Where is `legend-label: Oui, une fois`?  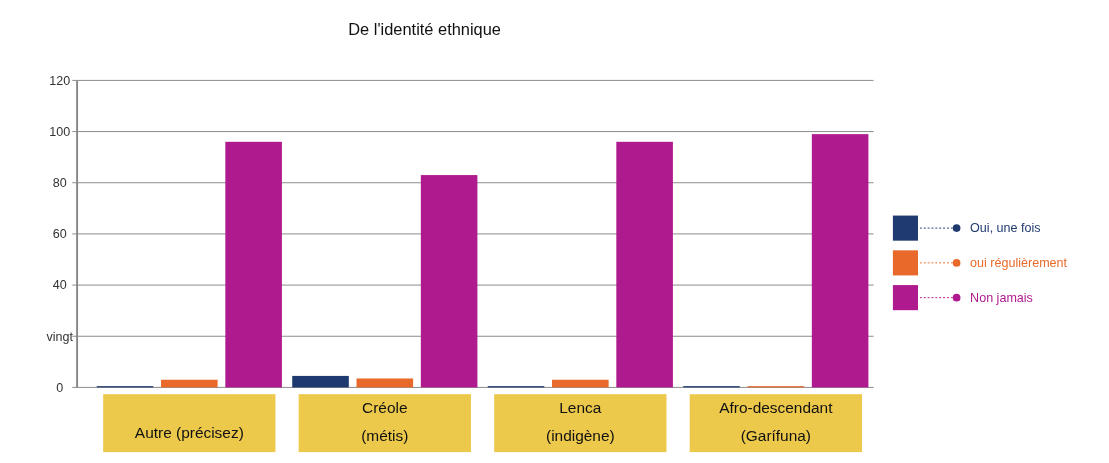 legend-label: Oui, une fois is located at coordinates (1005, 228).